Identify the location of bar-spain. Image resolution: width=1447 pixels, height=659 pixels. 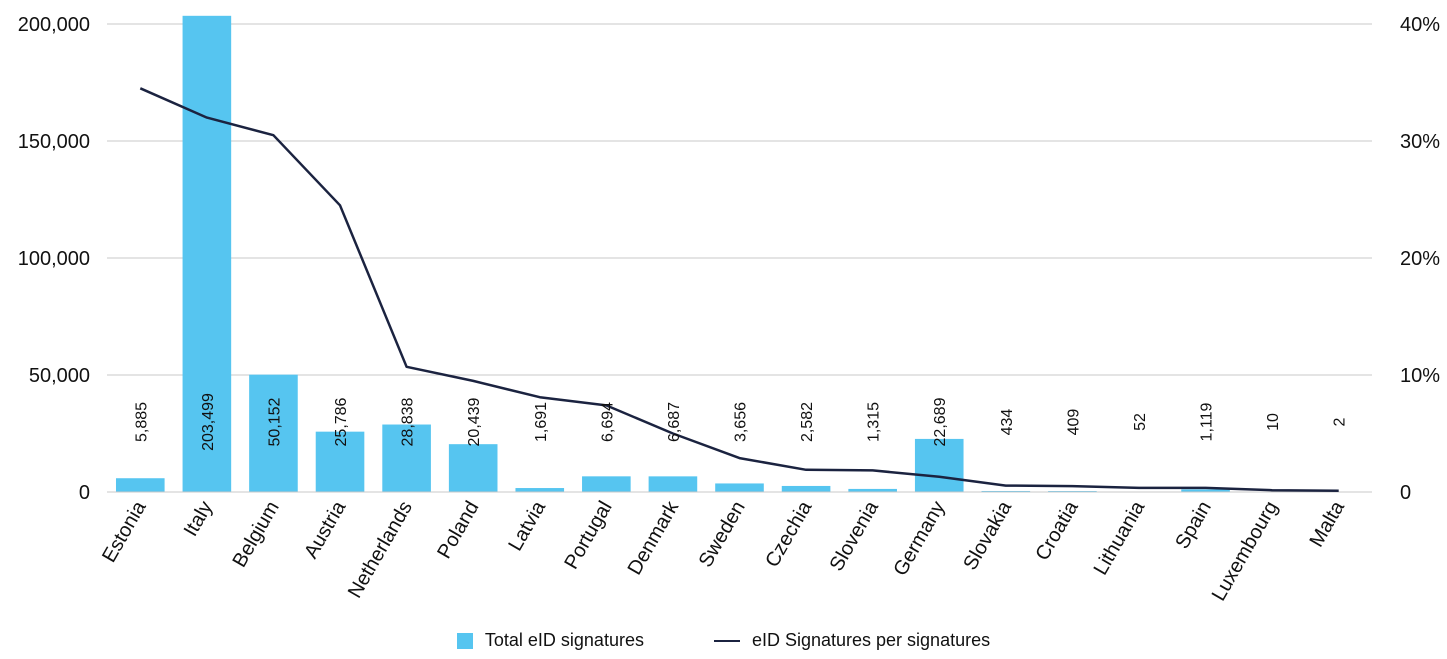
(1205, 490).